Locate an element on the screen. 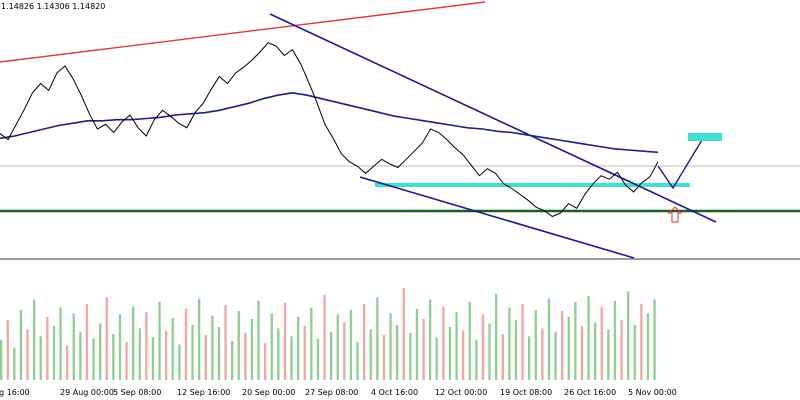 The width and height of the screenshot is (800, 400). x-tick-label: 19 Oct 08:00 is located at coordinates (526, 392).